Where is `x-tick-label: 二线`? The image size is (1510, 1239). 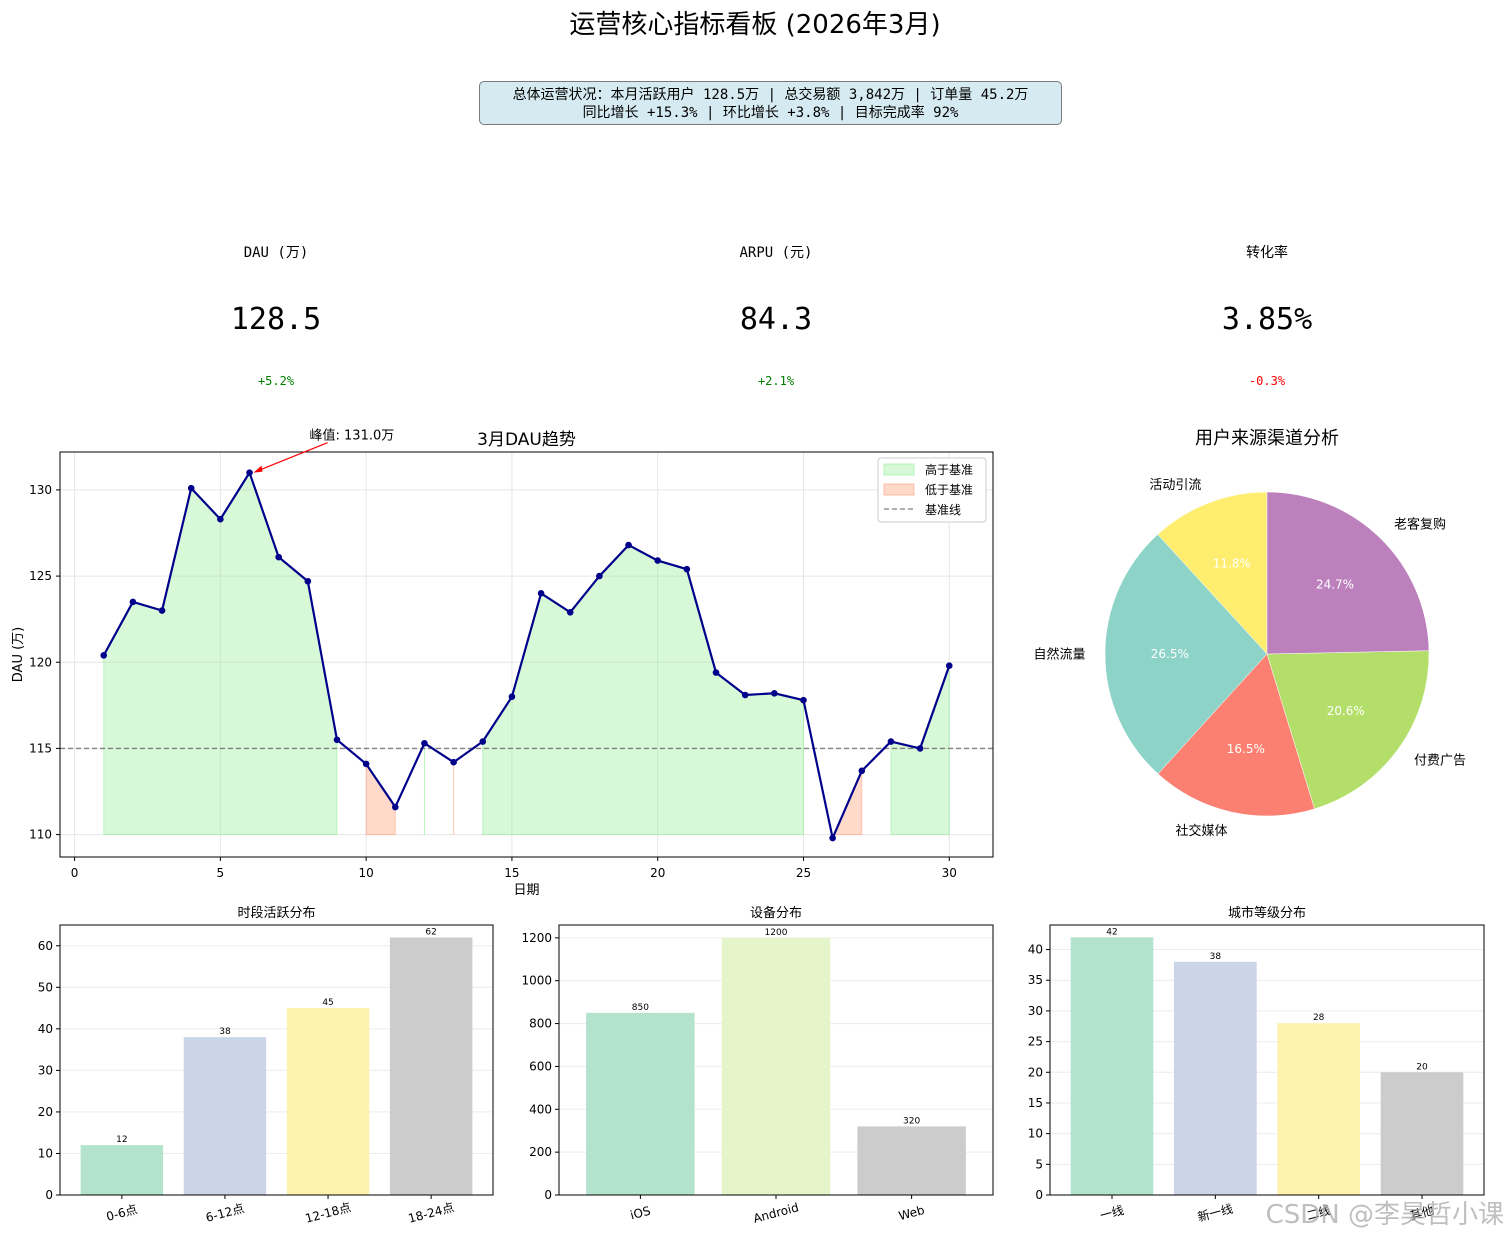
x-tick-label: 二线 is located at coordinates (1318, 1213).